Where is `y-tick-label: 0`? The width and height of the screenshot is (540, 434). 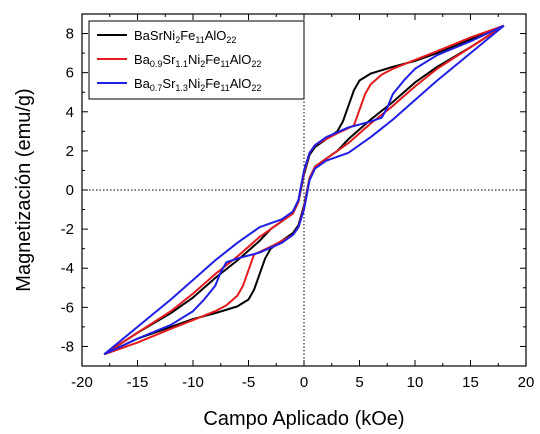
y-tick-label: 0 is located at coordinates (70, 190).